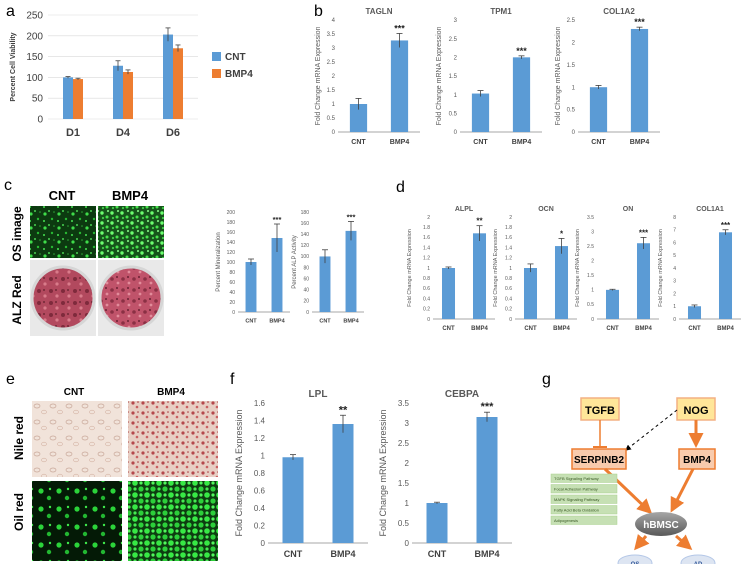  I want to click on y-tick-label: 1.8, so click(426, 228).